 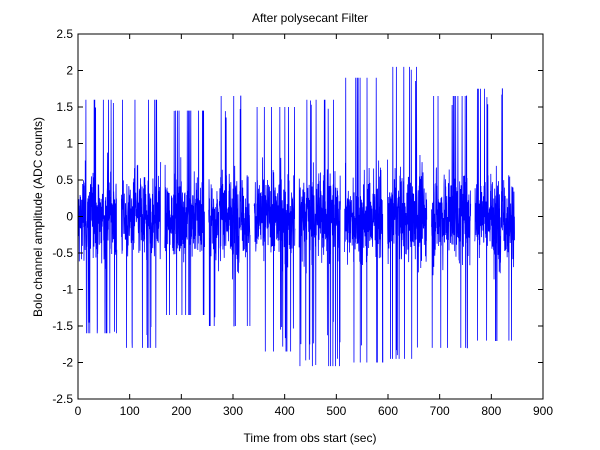 What do you see at coordinates (440, 411) in the screenshot?
I see `x-tick-label: 700` at bounding box center [440, 411].